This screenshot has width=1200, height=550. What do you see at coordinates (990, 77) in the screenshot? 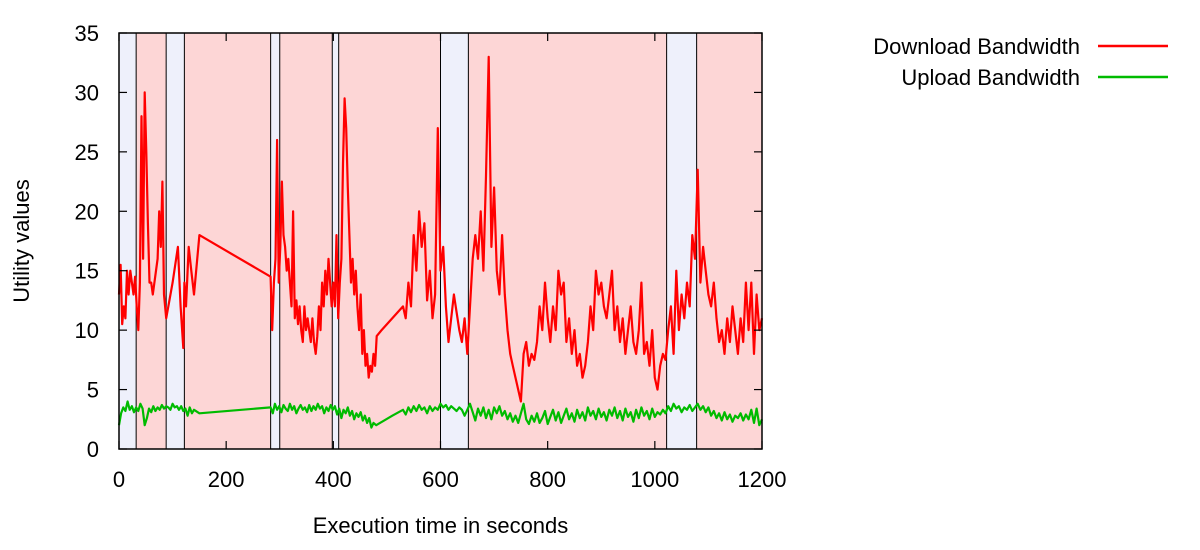
I see `legend-label: Upload Bandwidth` at bounding box center [990, 77].